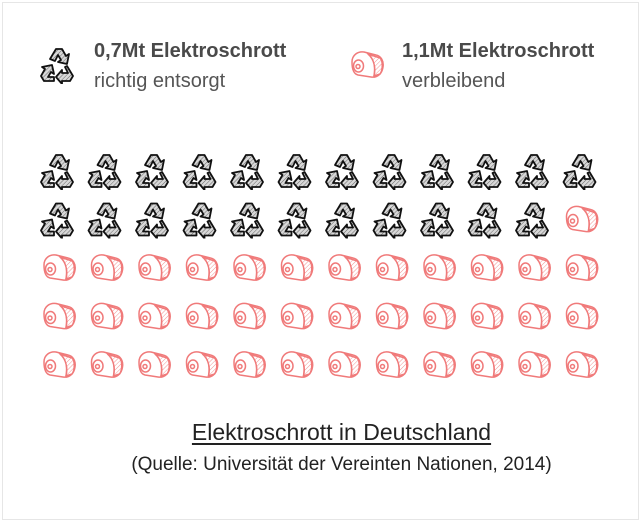  I want to click on recycle-icon, so click(58, 64).